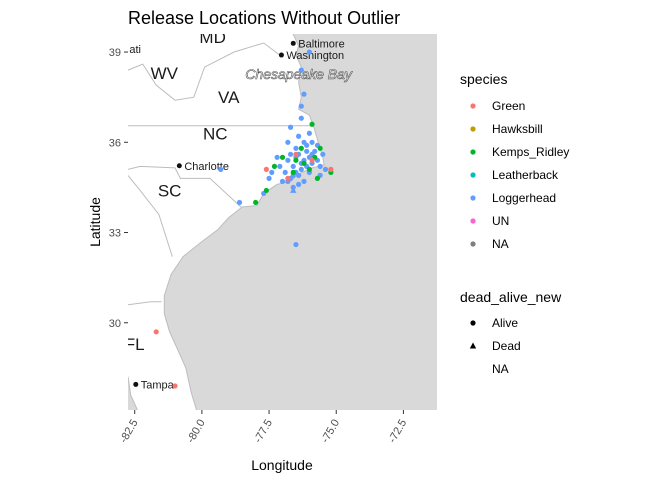 Image resolution: width=672 pixels, height=480 pixels. I want to click on state-label: SC, so click(170, 190).